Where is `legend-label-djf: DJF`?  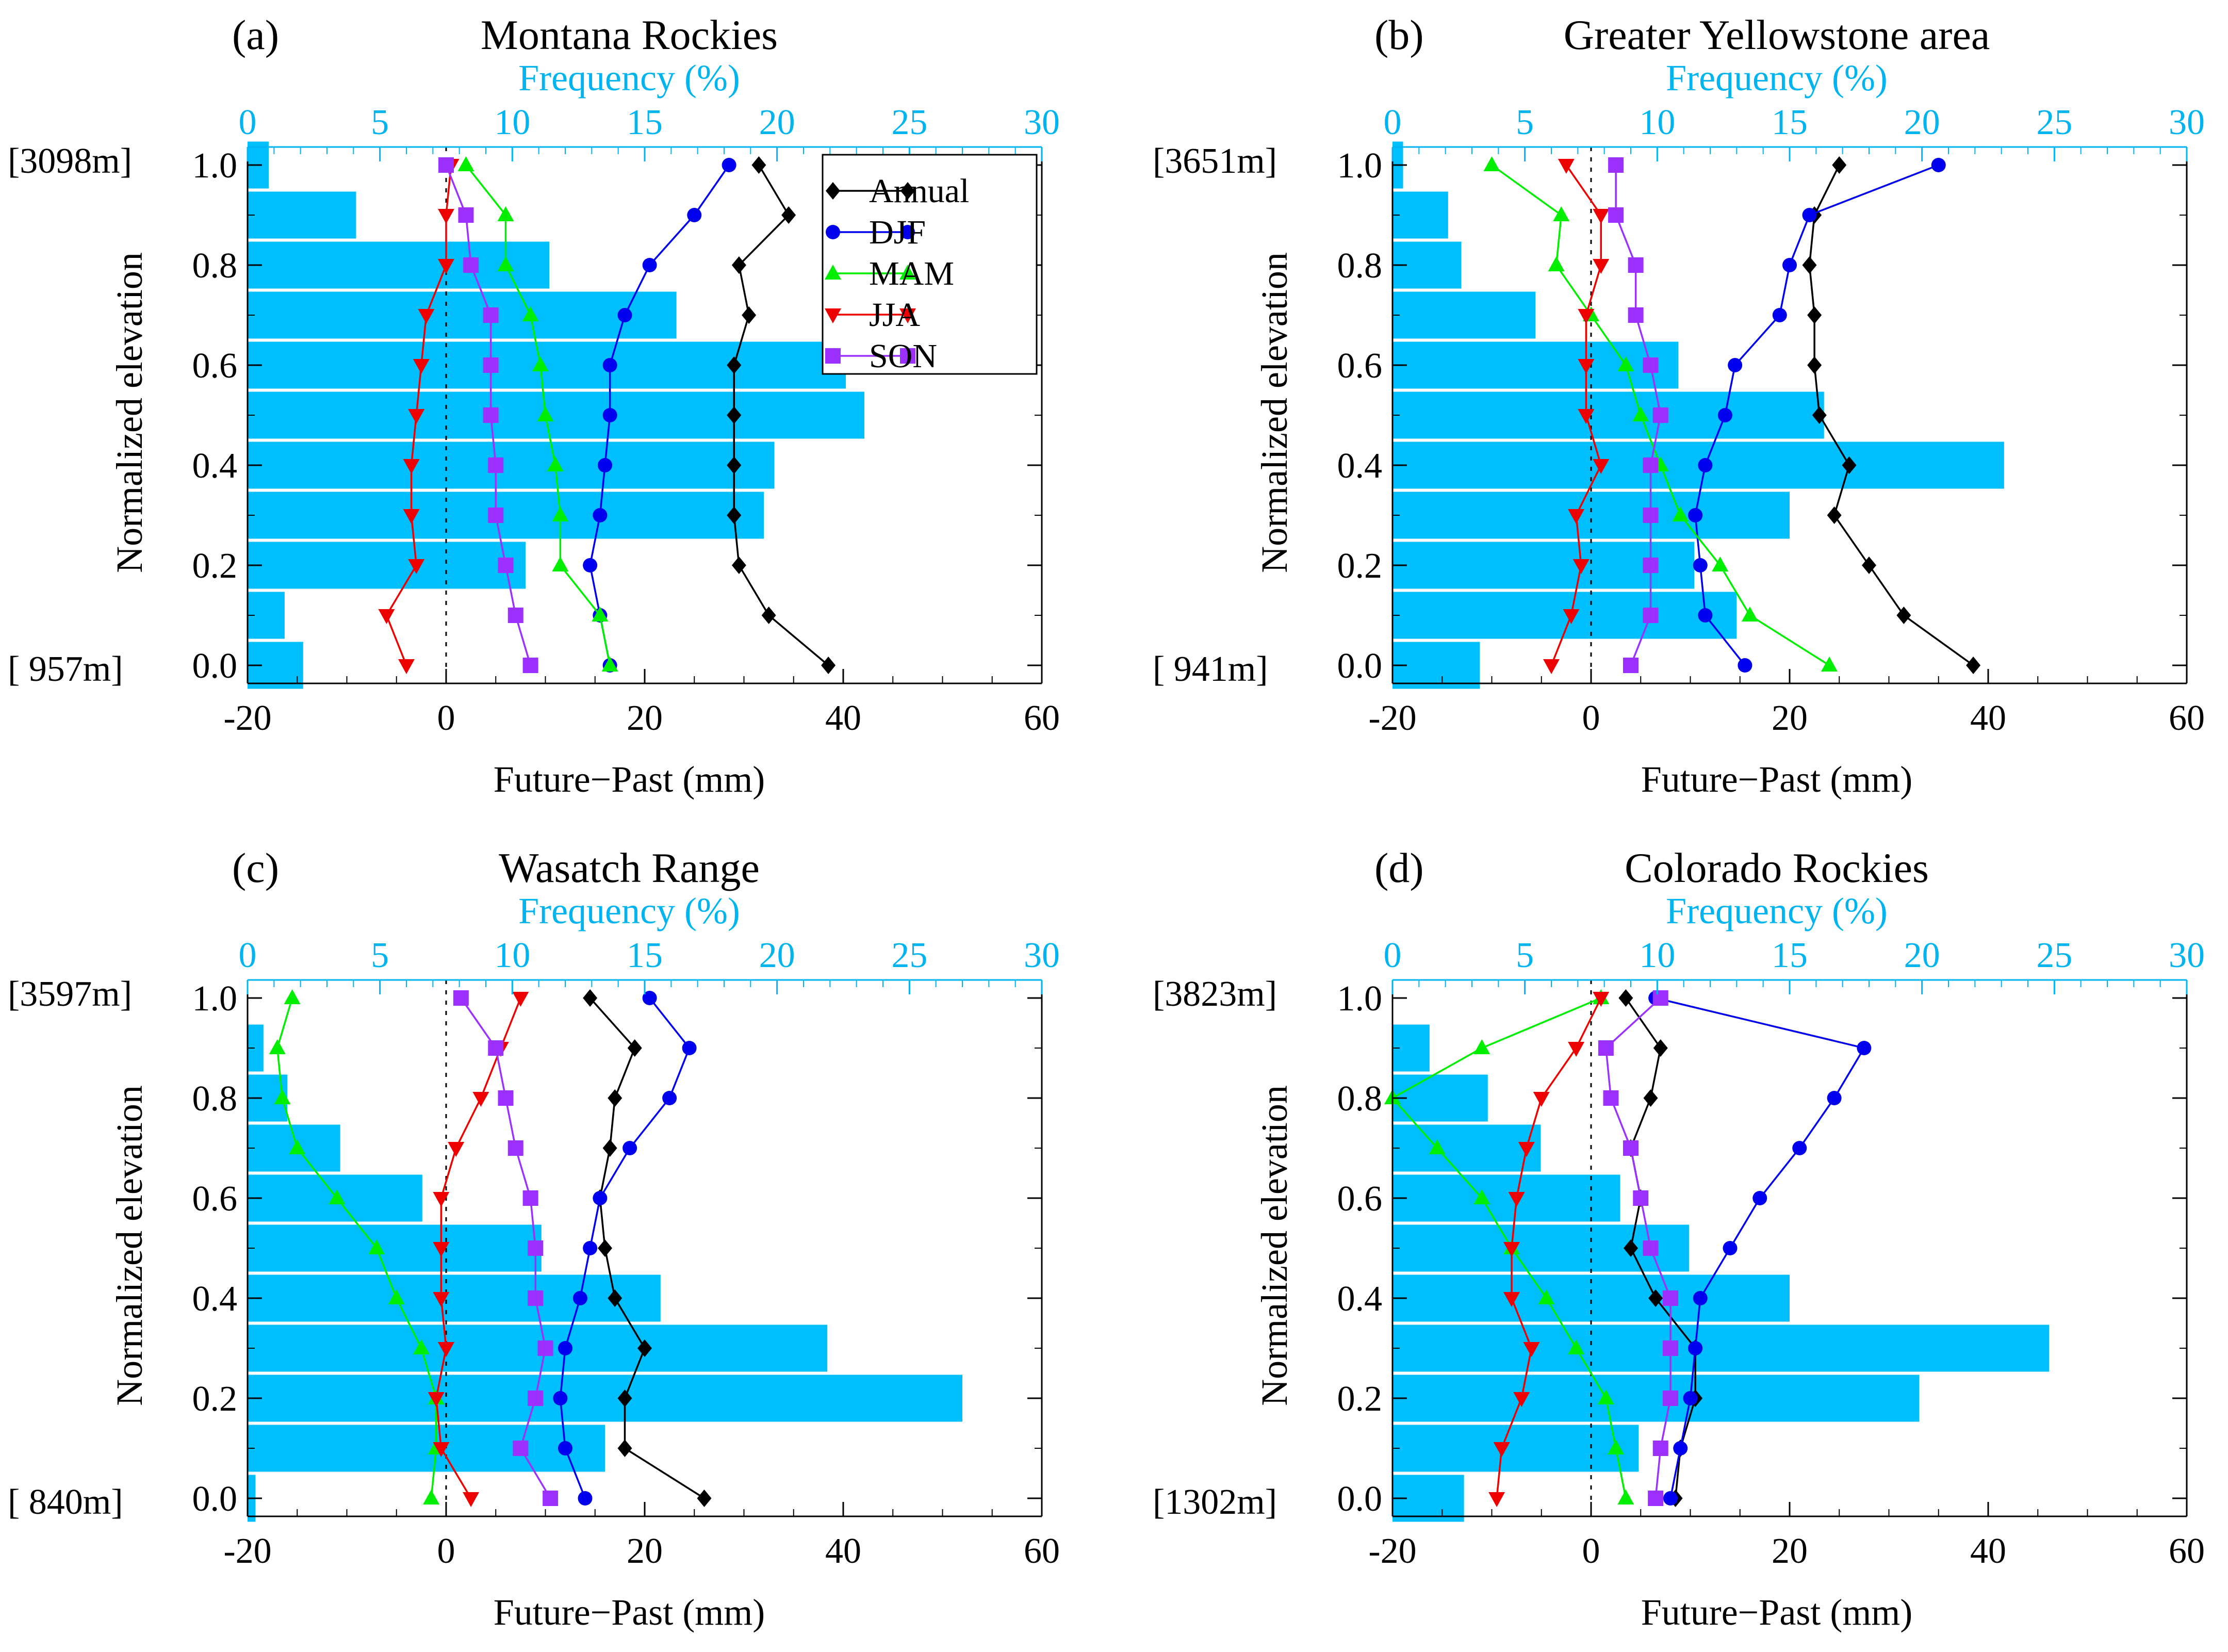 legend-label-djf: DJF is located at coordinates (897, 232).